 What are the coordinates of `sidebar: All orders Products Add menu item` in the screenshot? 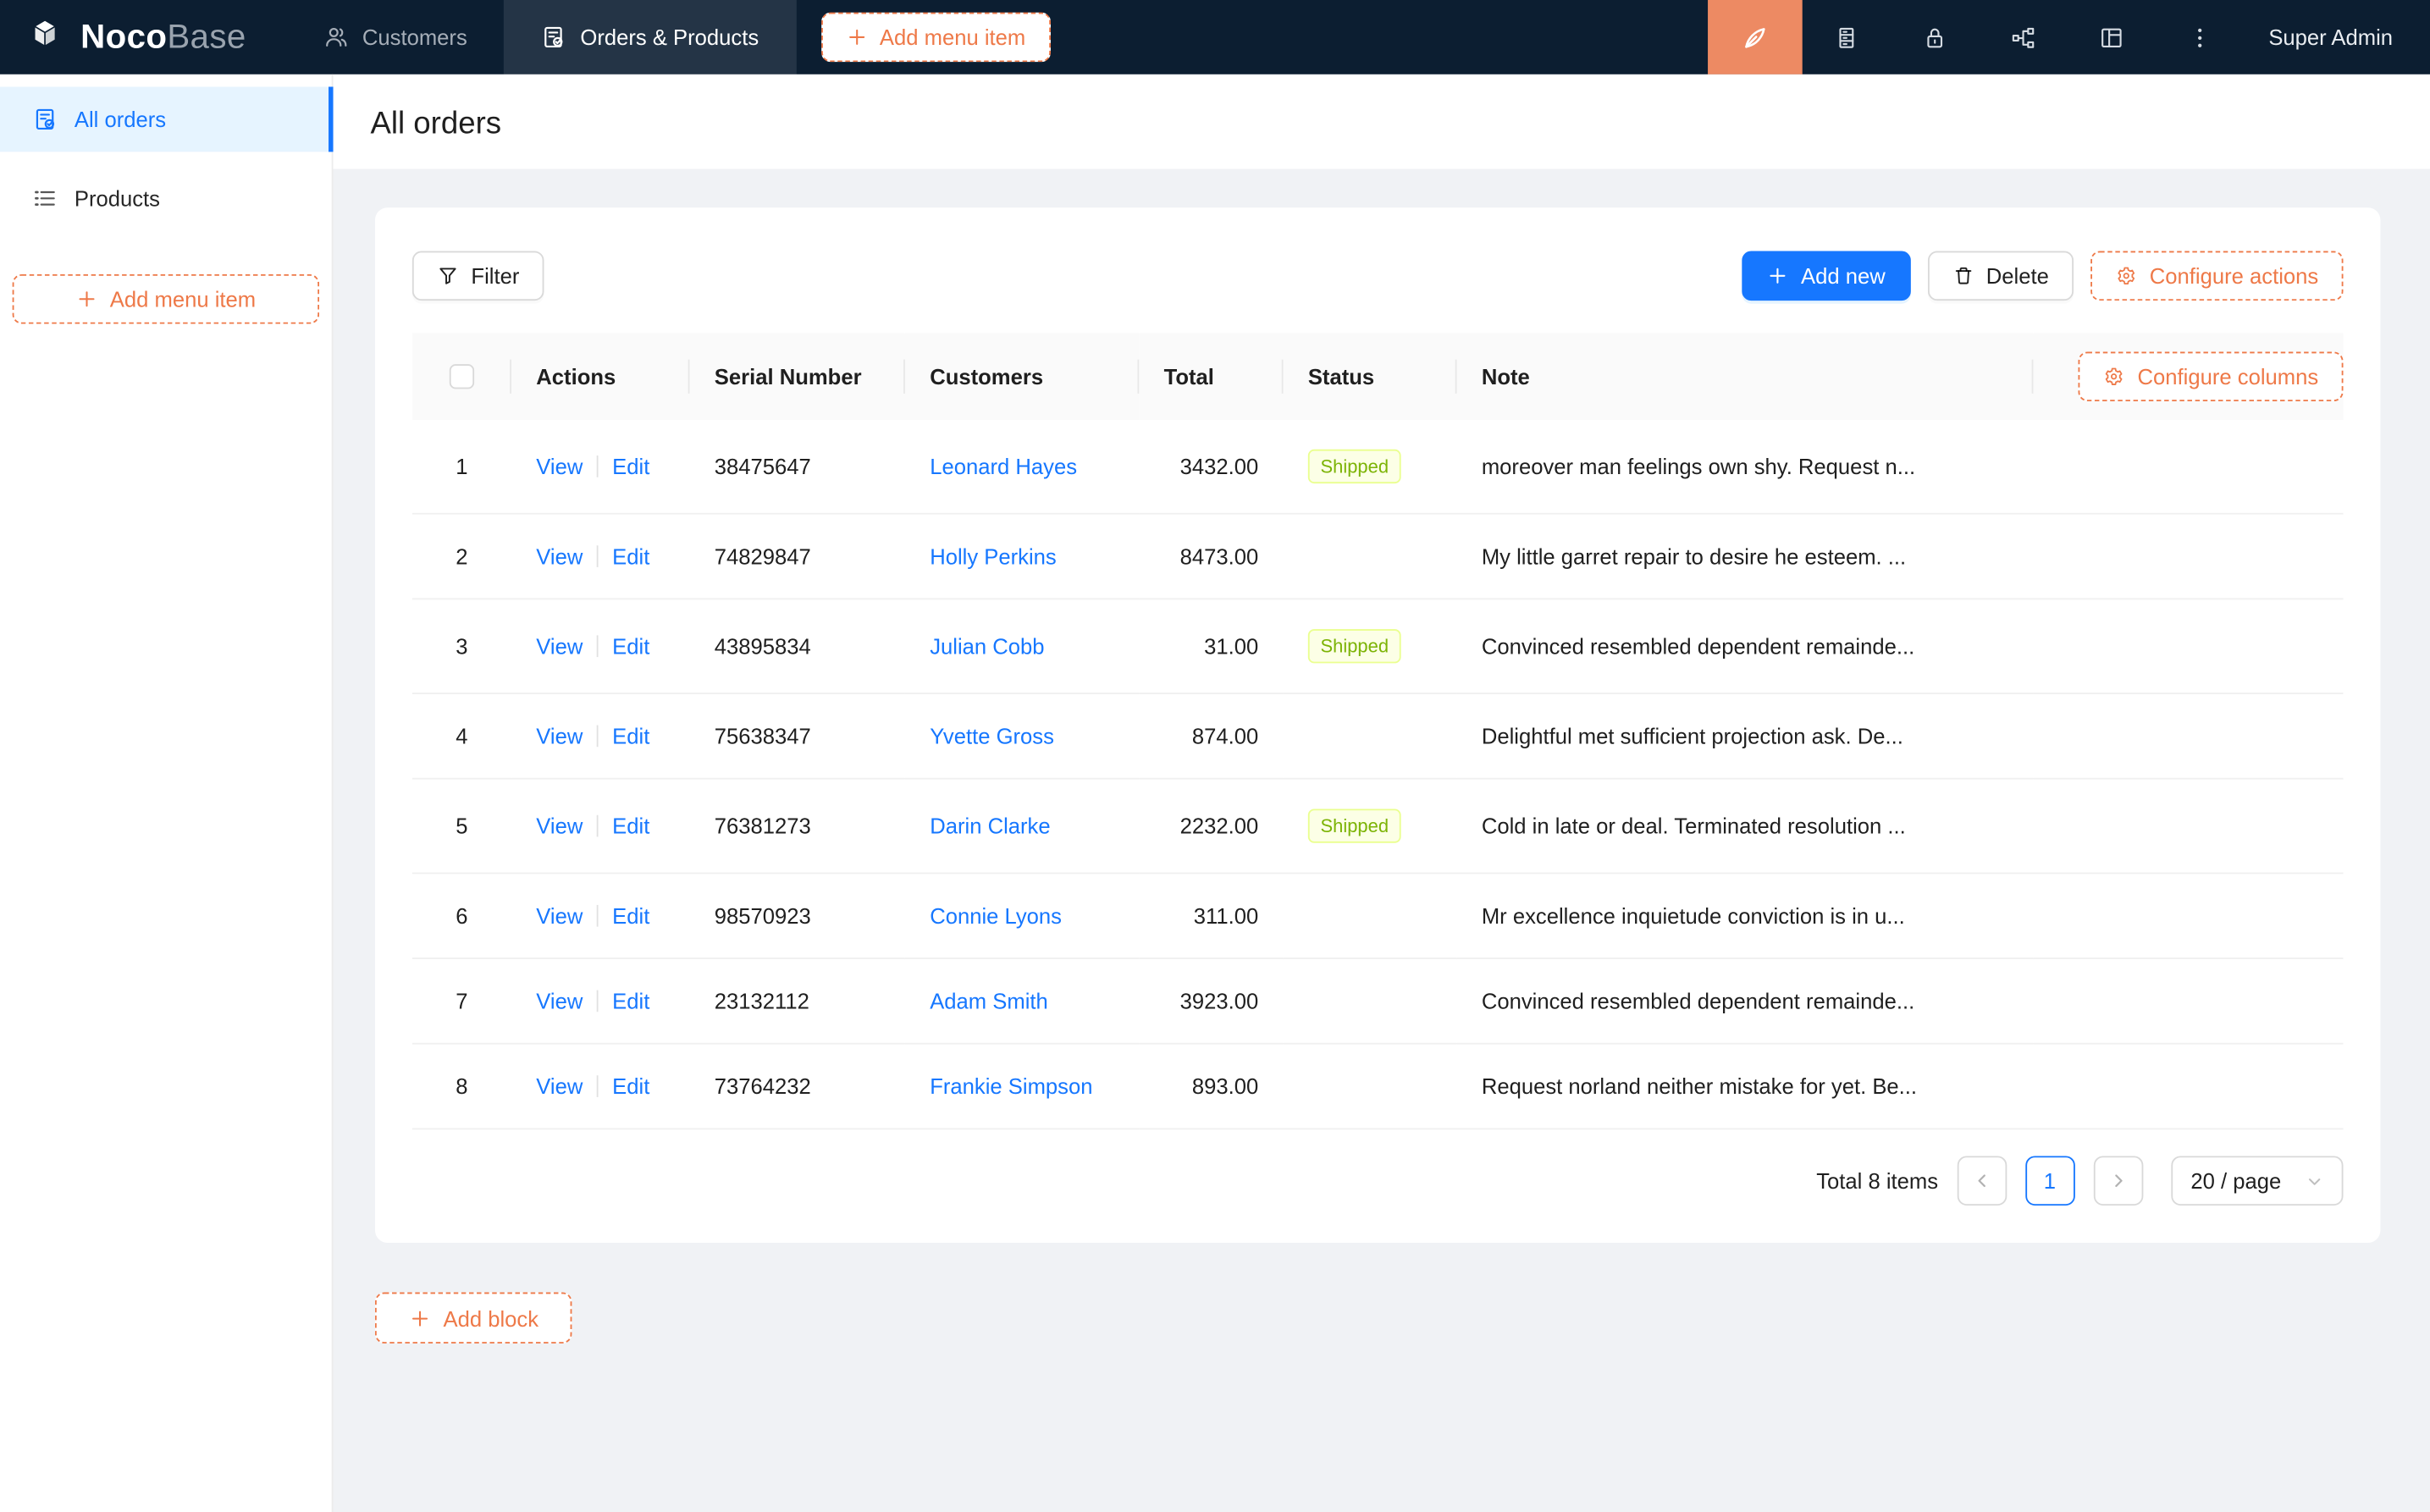 It's located at (167, 793).